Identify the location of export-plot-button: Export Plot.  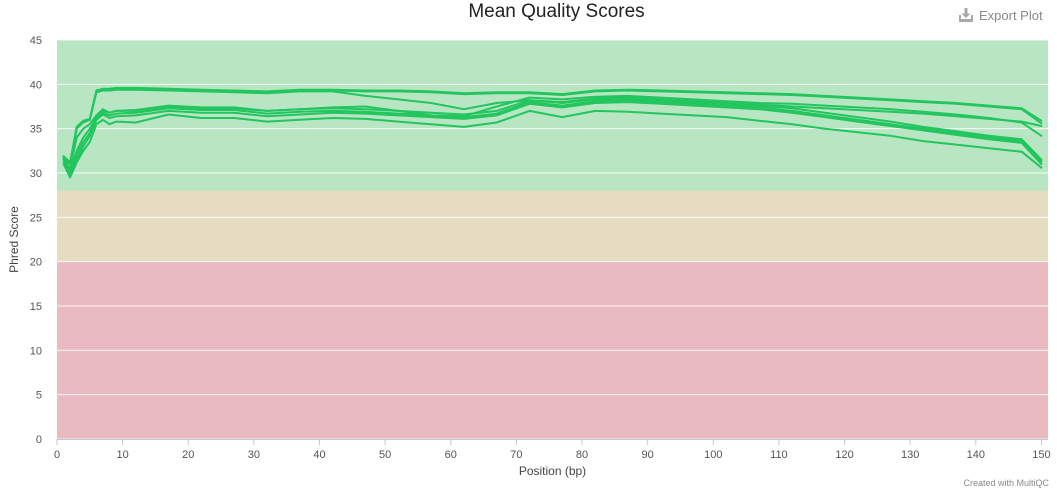
(1000, 15).